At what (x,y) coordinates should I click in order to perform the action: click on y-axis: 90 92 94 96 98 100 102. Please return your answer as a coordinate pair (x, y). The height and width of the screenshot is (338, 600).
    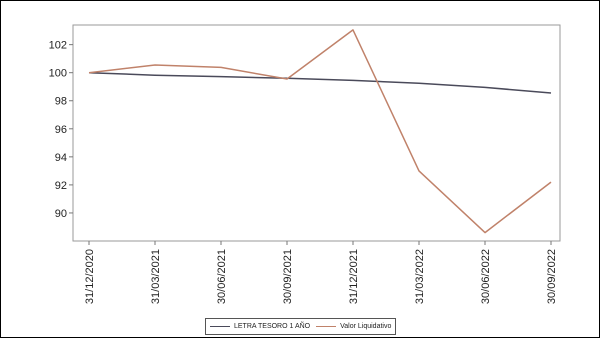
    Looking at the image, I should click on (61, 130).